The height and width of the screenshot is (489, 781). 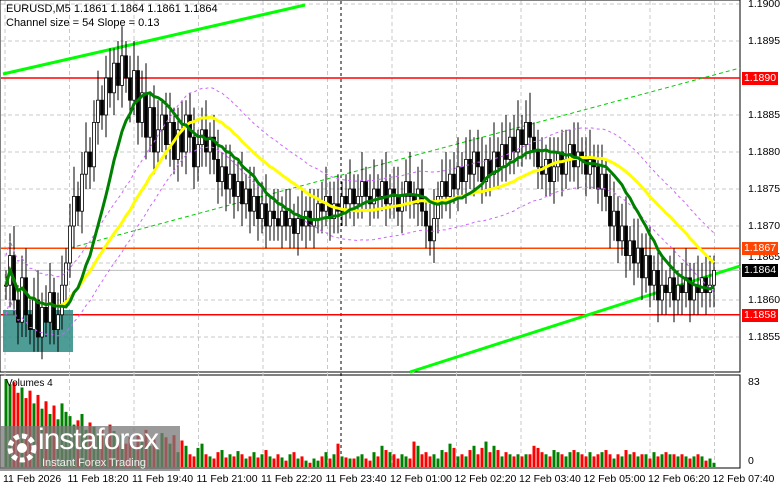 What do you see at coordinates (760, 271) in the screenshot?
I see `price-level-tag: 1.1864` at bounding box center [760, 271].